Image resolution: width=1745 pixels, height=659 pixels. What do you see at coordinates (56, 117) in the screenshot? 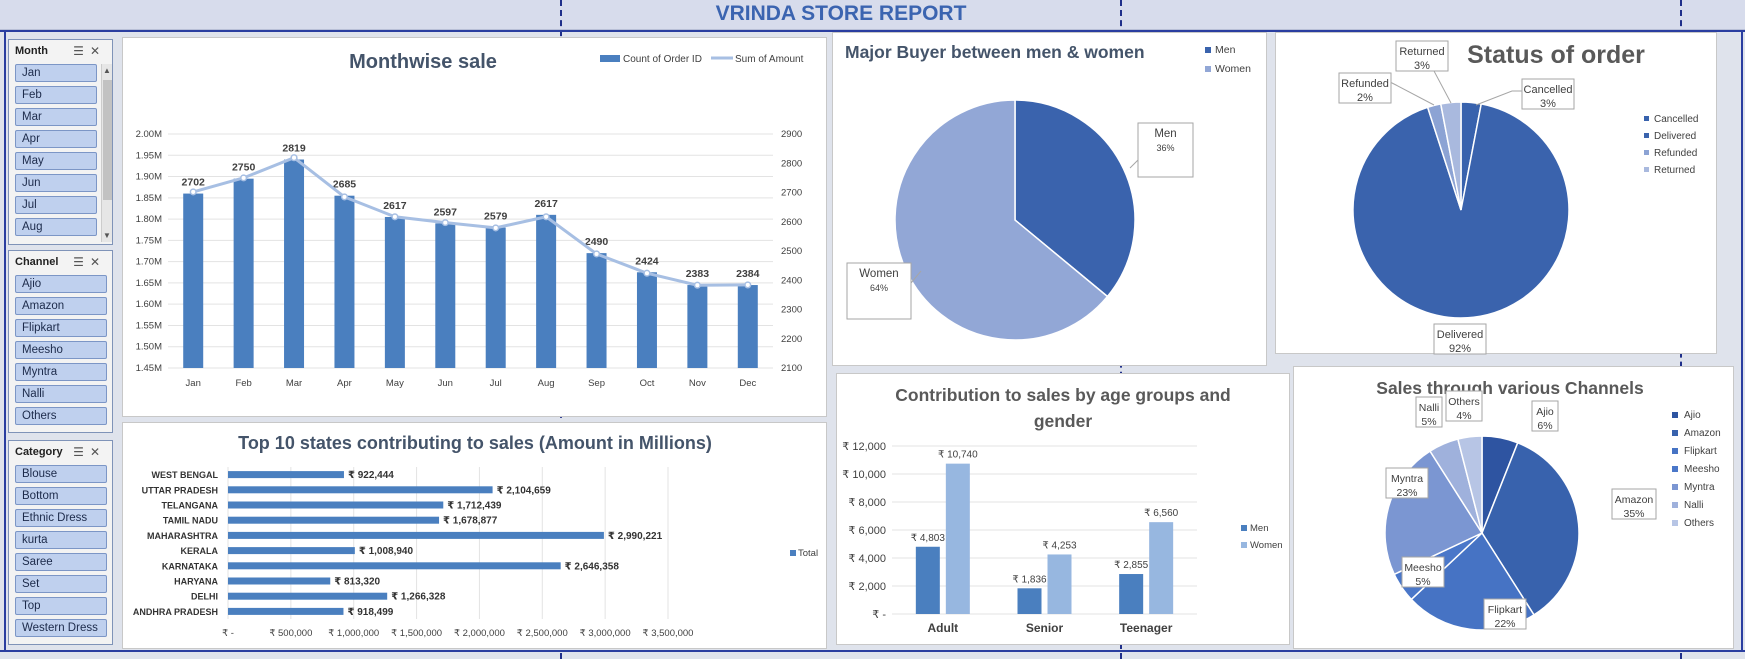
I see `month-slicer-item-mar: Mar` at bounding box center [56, 117].